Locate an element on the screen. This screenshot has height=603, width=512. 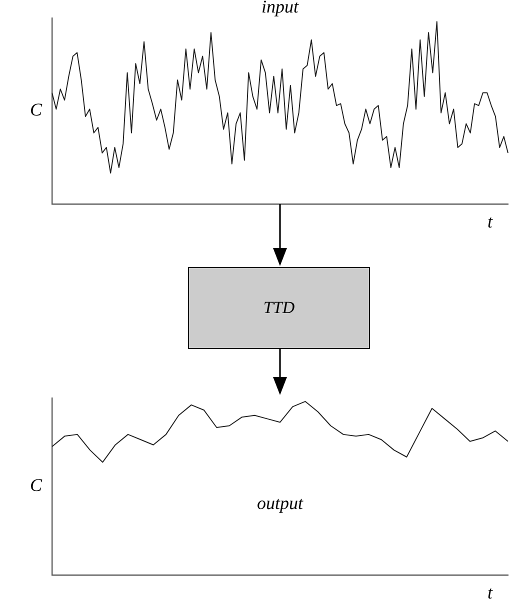
annotation: output is located at coordinates (280, 502).